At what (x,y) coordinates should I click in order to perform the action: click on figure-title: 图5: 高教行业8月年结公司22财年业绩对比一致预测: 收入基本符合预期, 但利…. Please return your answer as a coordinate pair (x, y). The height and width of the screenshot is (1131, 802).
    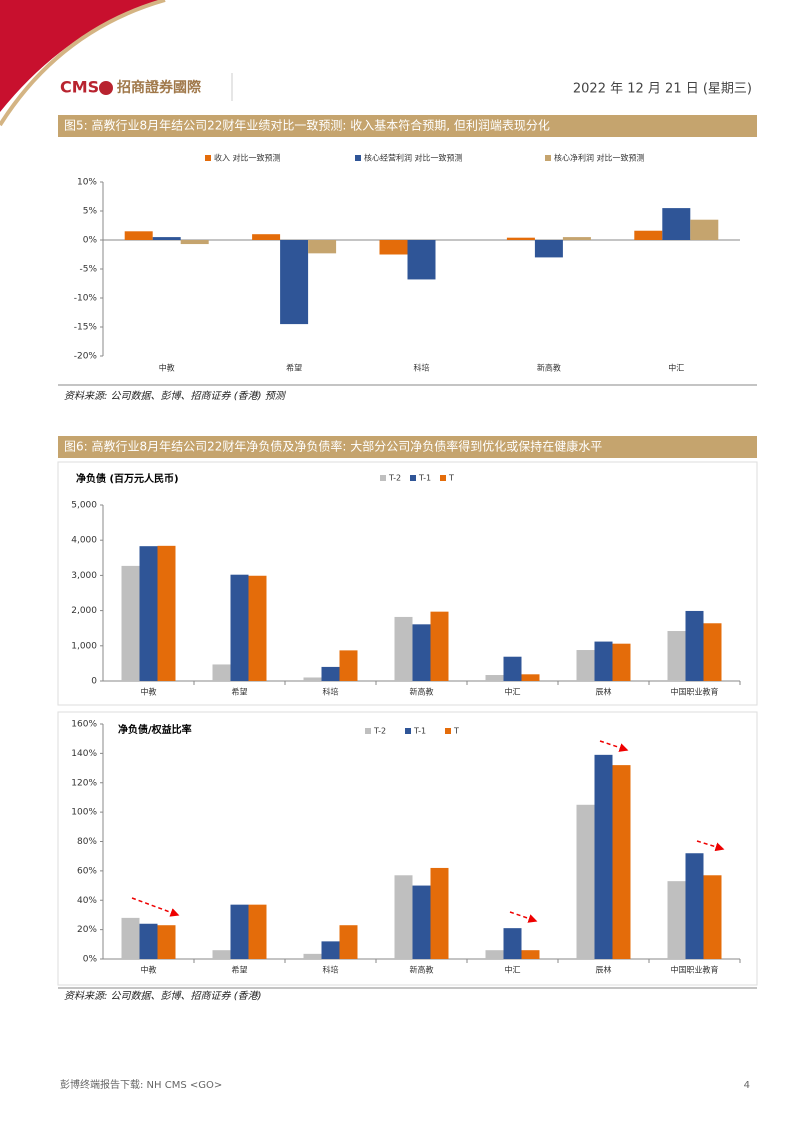
    Looking at the image, I should click on (307, 125).